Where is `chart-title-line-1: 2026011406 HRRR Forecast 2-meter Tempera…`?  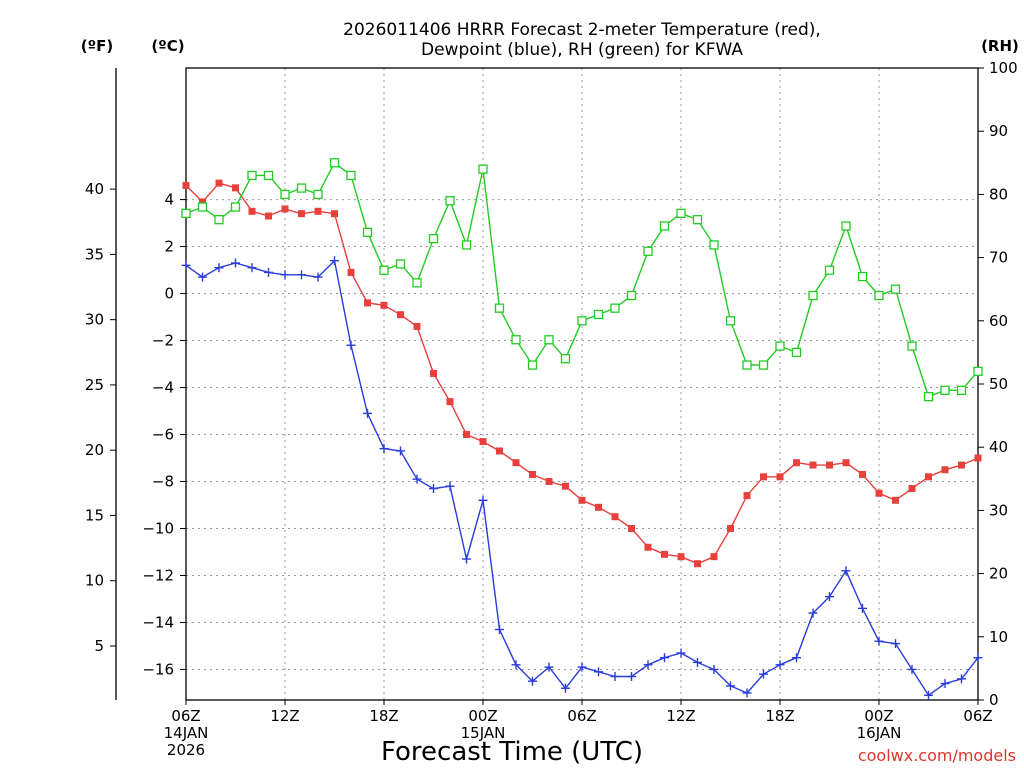 chart-title-line-1: 2026011406 HRRR Forecast 2-meter Tempera… is located at coordinates (582, 30).